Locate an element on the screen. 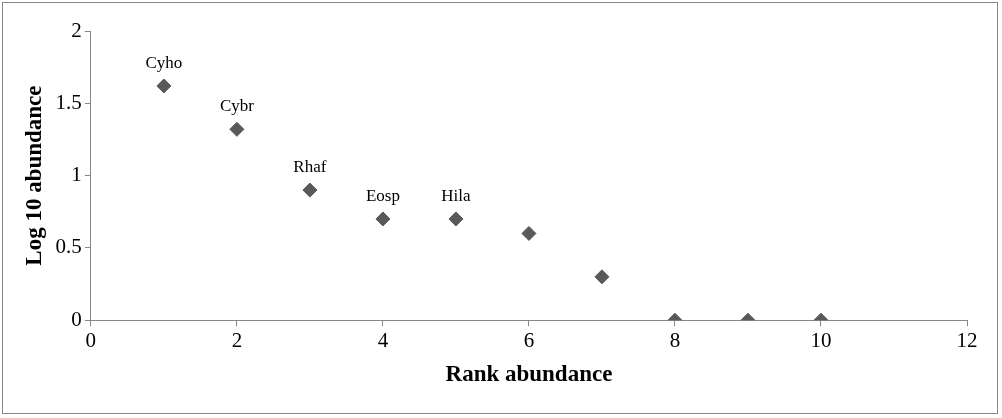 The height and width of the screenshot is (418, 1002). y-tick-label: 1 is located at coordinates (76, 174).